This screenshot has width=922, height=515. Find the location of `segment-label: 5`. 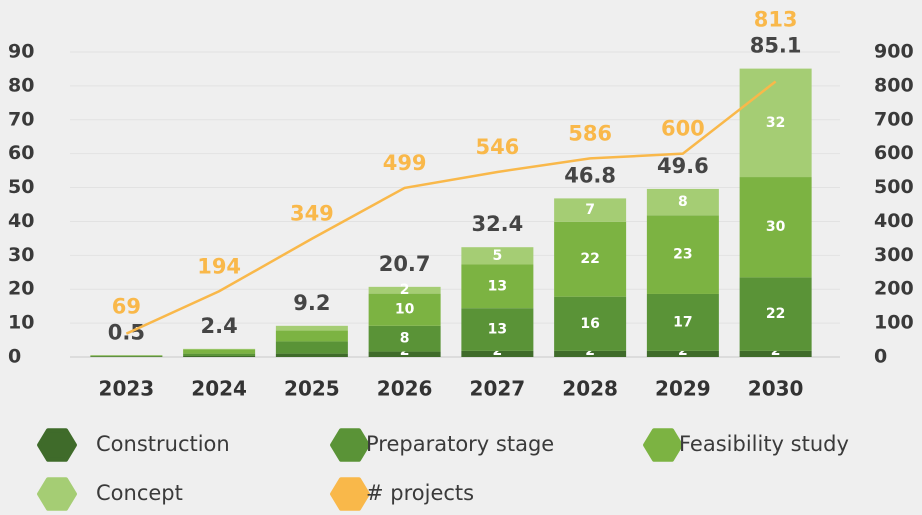

segment-label: 5 is located at coordinates (498, 256).